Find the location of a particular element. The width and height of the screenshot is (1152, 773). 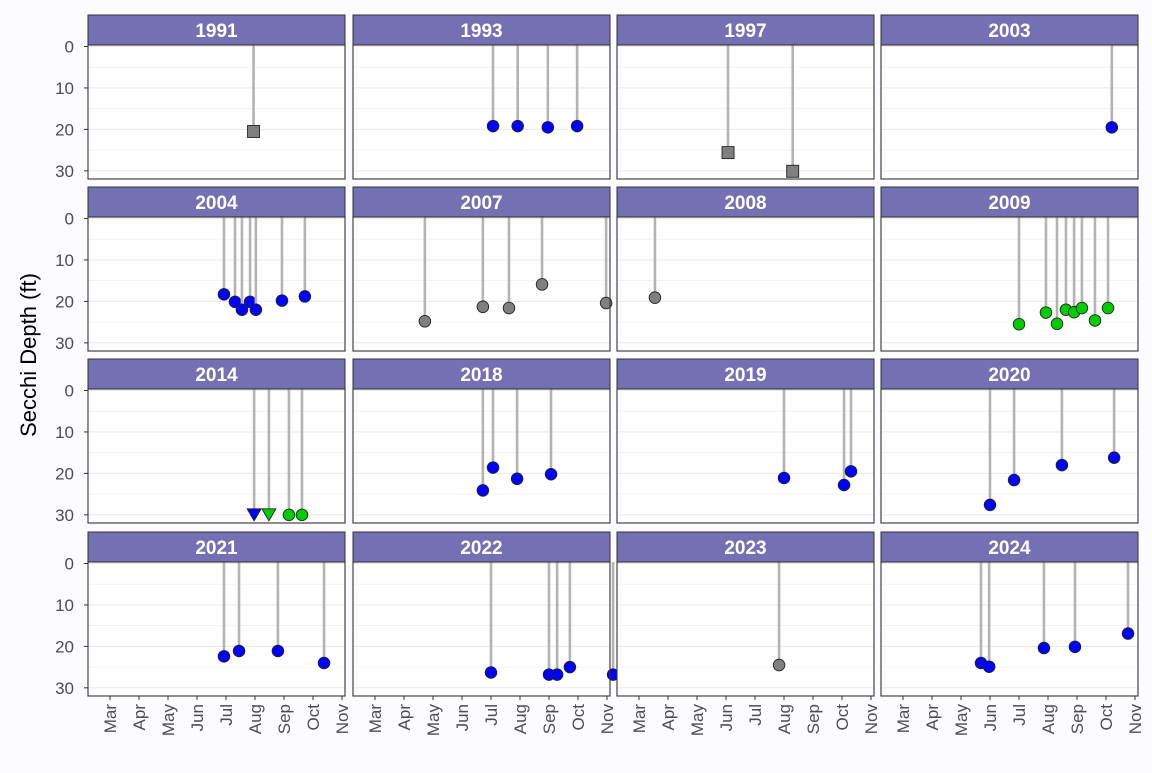

facet-strip-label: 1997 is located at coordinates (745, 31).